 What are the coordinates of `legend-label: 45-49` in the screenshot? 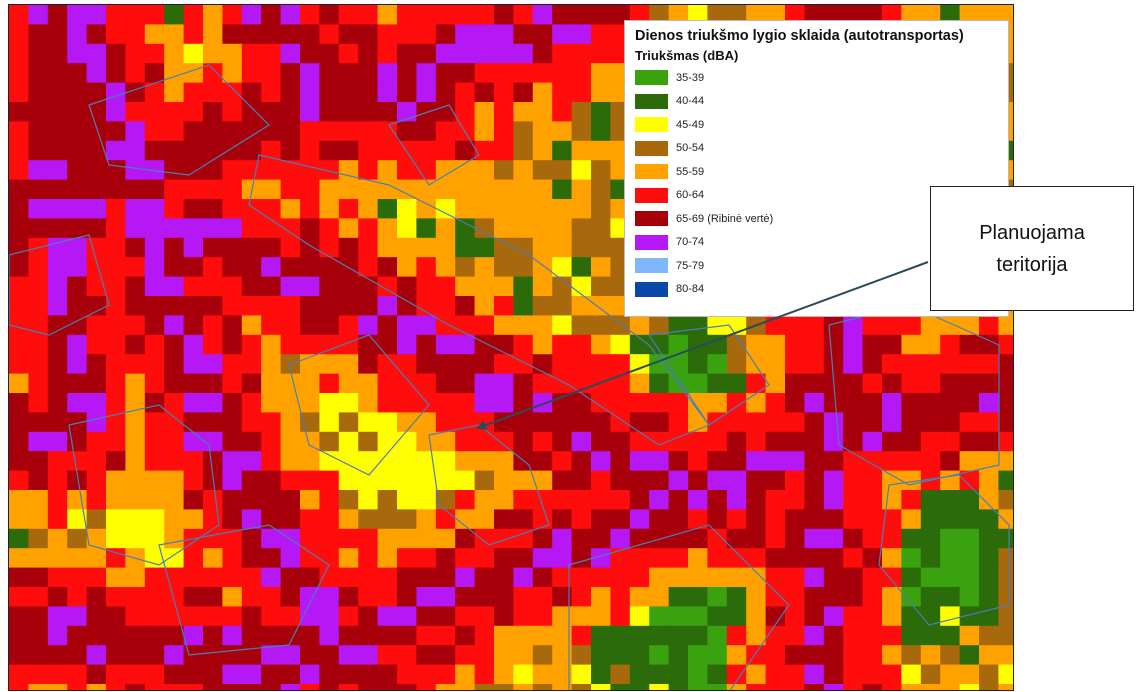 It's located at (690, 124).